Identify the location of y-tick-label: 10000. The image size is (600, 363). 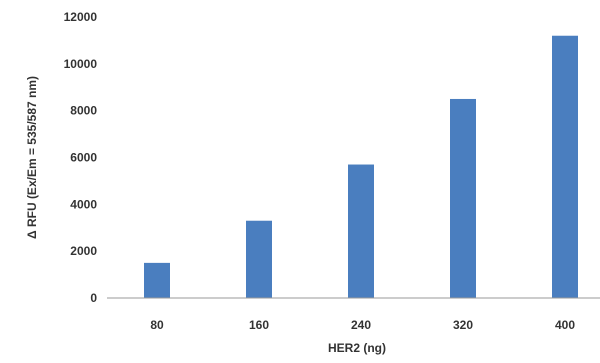
(81, 64).